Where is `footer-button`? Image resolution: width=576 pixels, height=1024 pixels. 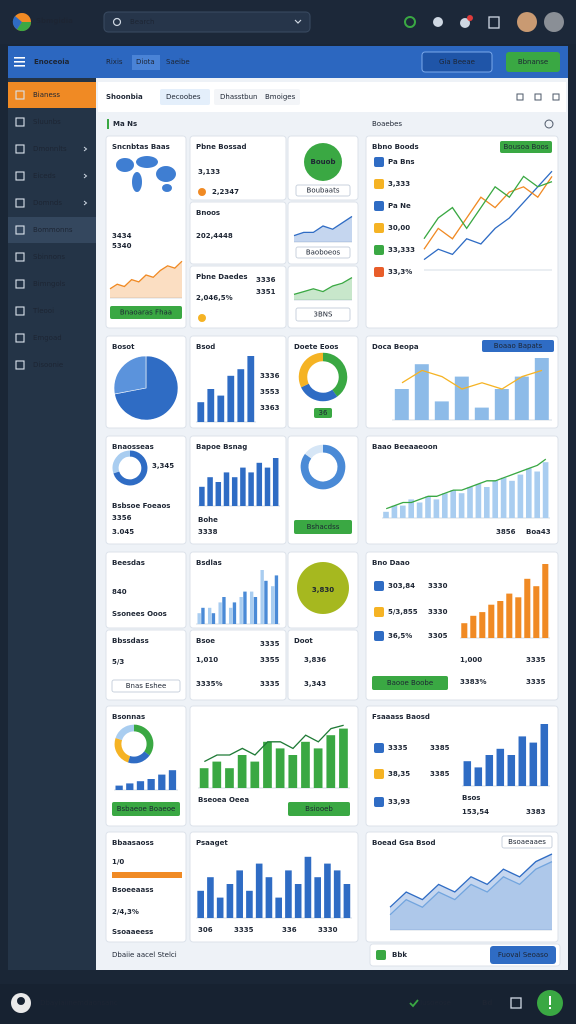 footer-button is located at coordinates (523, 955).